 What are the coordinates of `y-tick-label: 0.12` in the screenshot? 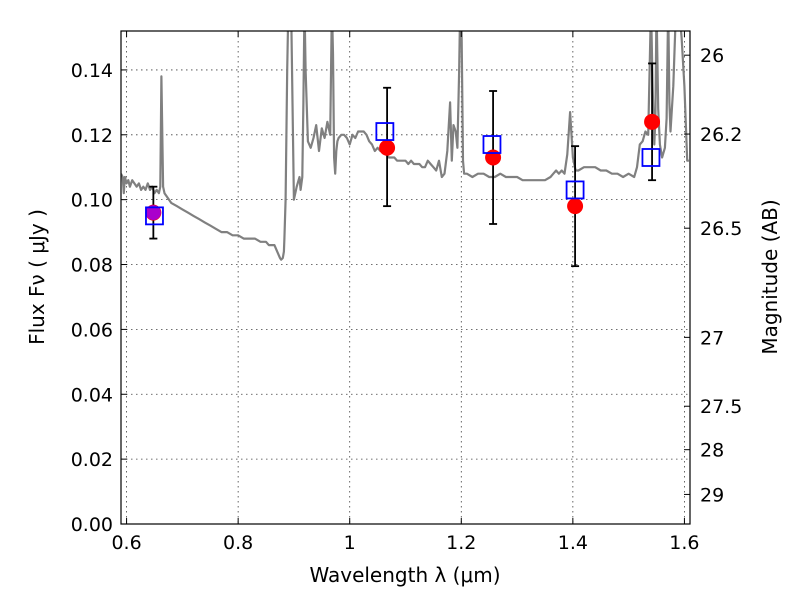 It's located at (92, 136).